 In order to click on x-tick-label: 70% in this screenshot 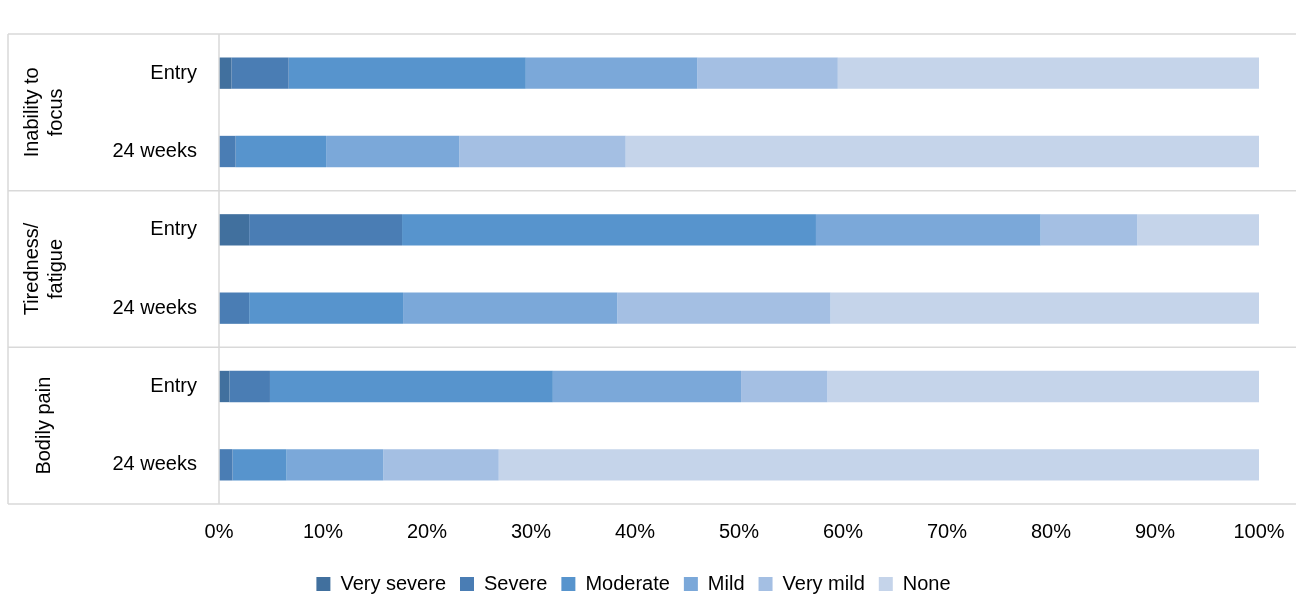, I will do `click(947, 530)`.